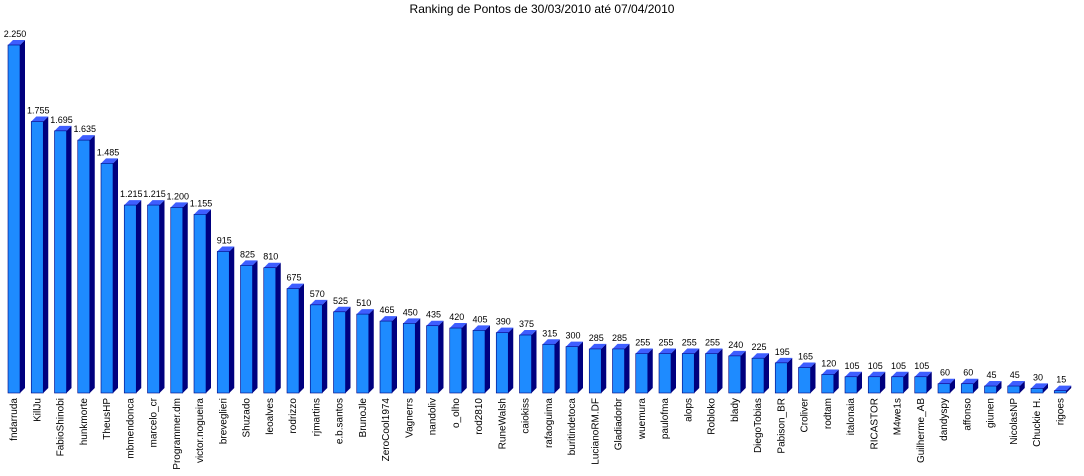 This screenshot has height=476, width=1084. I want to click on value-label: 105, so click(875, 366).